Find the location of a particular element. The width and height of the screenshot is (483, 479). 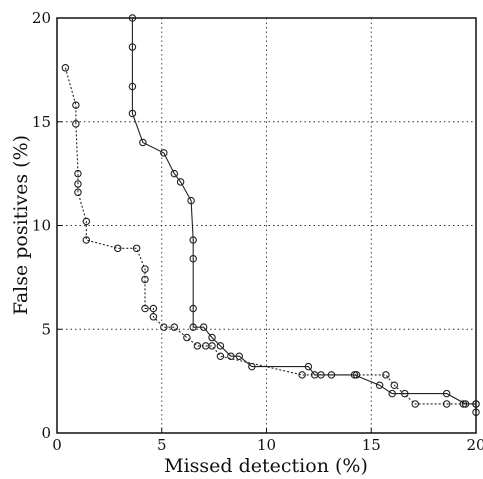

x-axis-title: Missed detection (%) is located at coordinates (266, 466).